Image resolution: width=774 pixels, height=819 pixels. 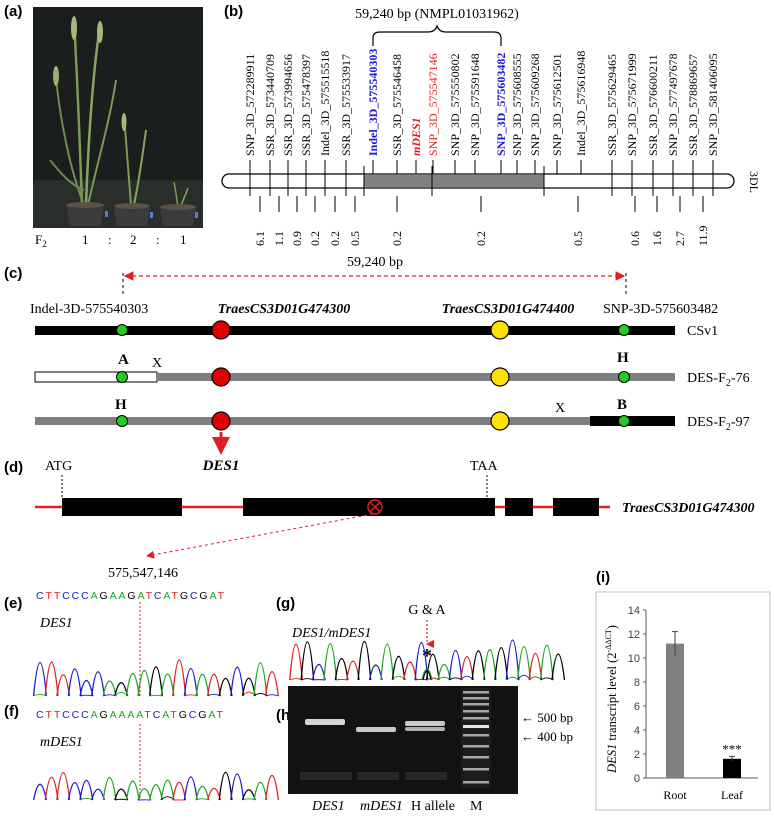 What do you see at coordinates (297, 238) in the screenshot?
I see `distance-label: 0.9` at bounding box center [297, 238].